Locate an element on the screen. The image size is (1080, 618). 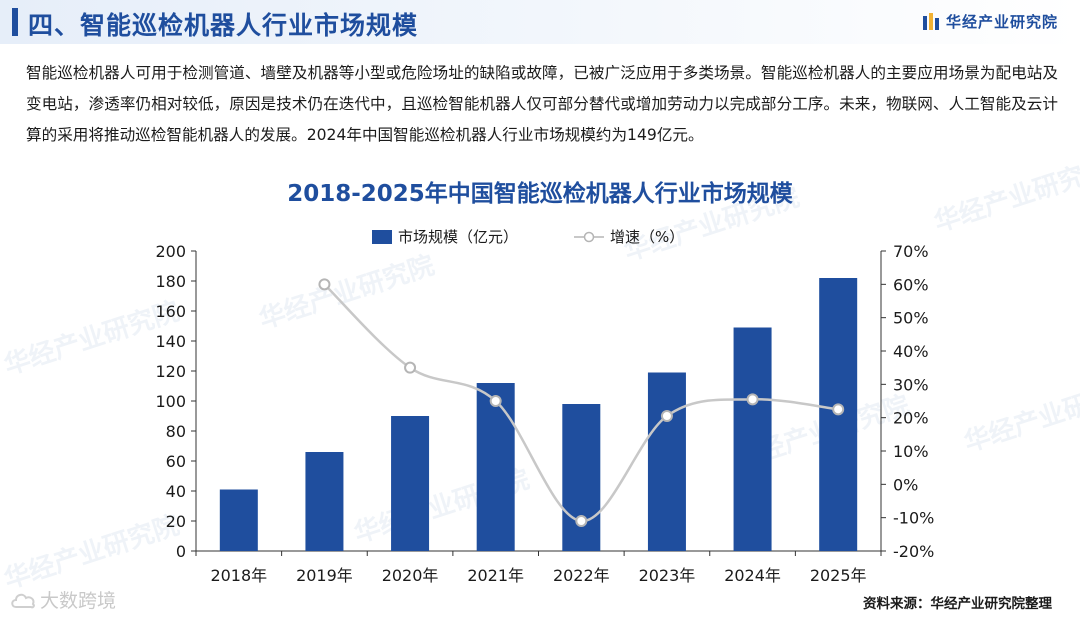
corner-logo-text: 大数跨境 is located at coordinates (78, 601).